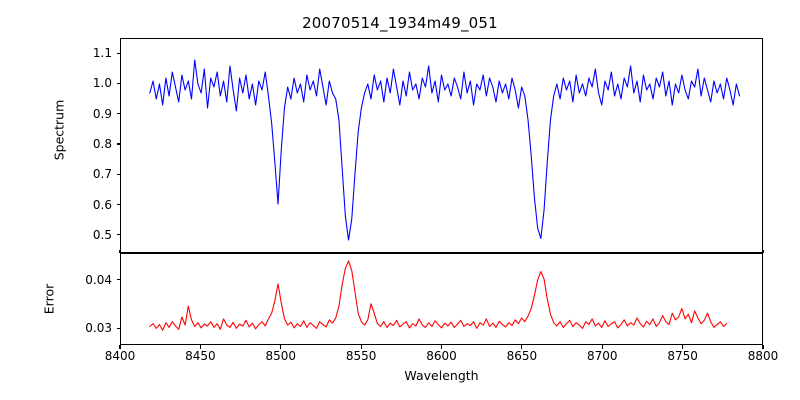 Image resolution: width=800 pixels, height=400 pixels. What do you see at coordinates (120, 356) in the screenshot?
I see `x-tick-label: 8400` at bounding box center [120, 356].